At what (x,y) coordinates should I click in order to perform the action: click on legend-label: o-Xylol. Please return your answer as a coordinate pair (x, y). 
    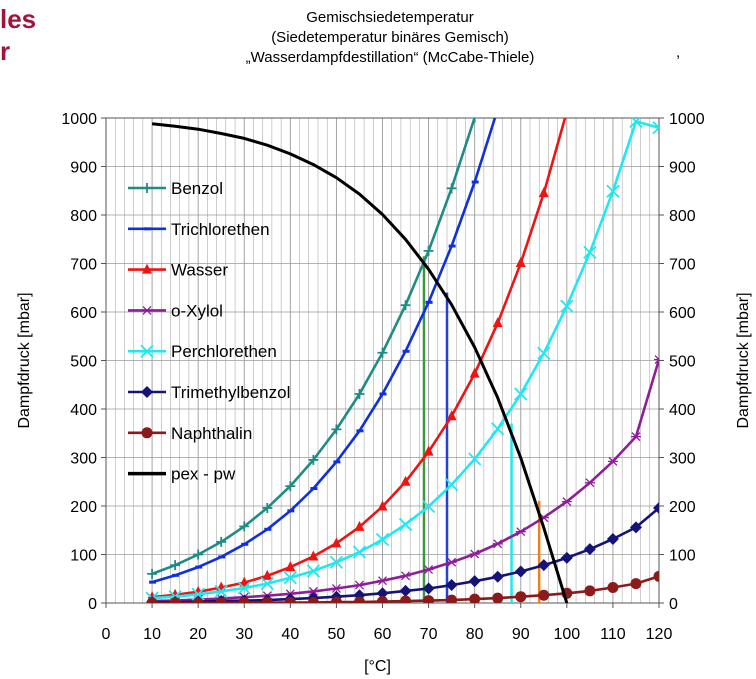
    Looking at the image, I should click on (197, 310).